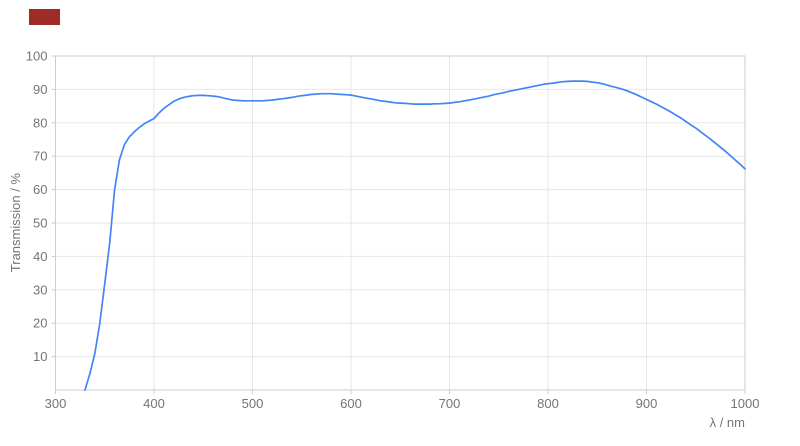 This screenshot has height=446, width=800. I want to click on y-tick-label: 90, so click(40, 89).